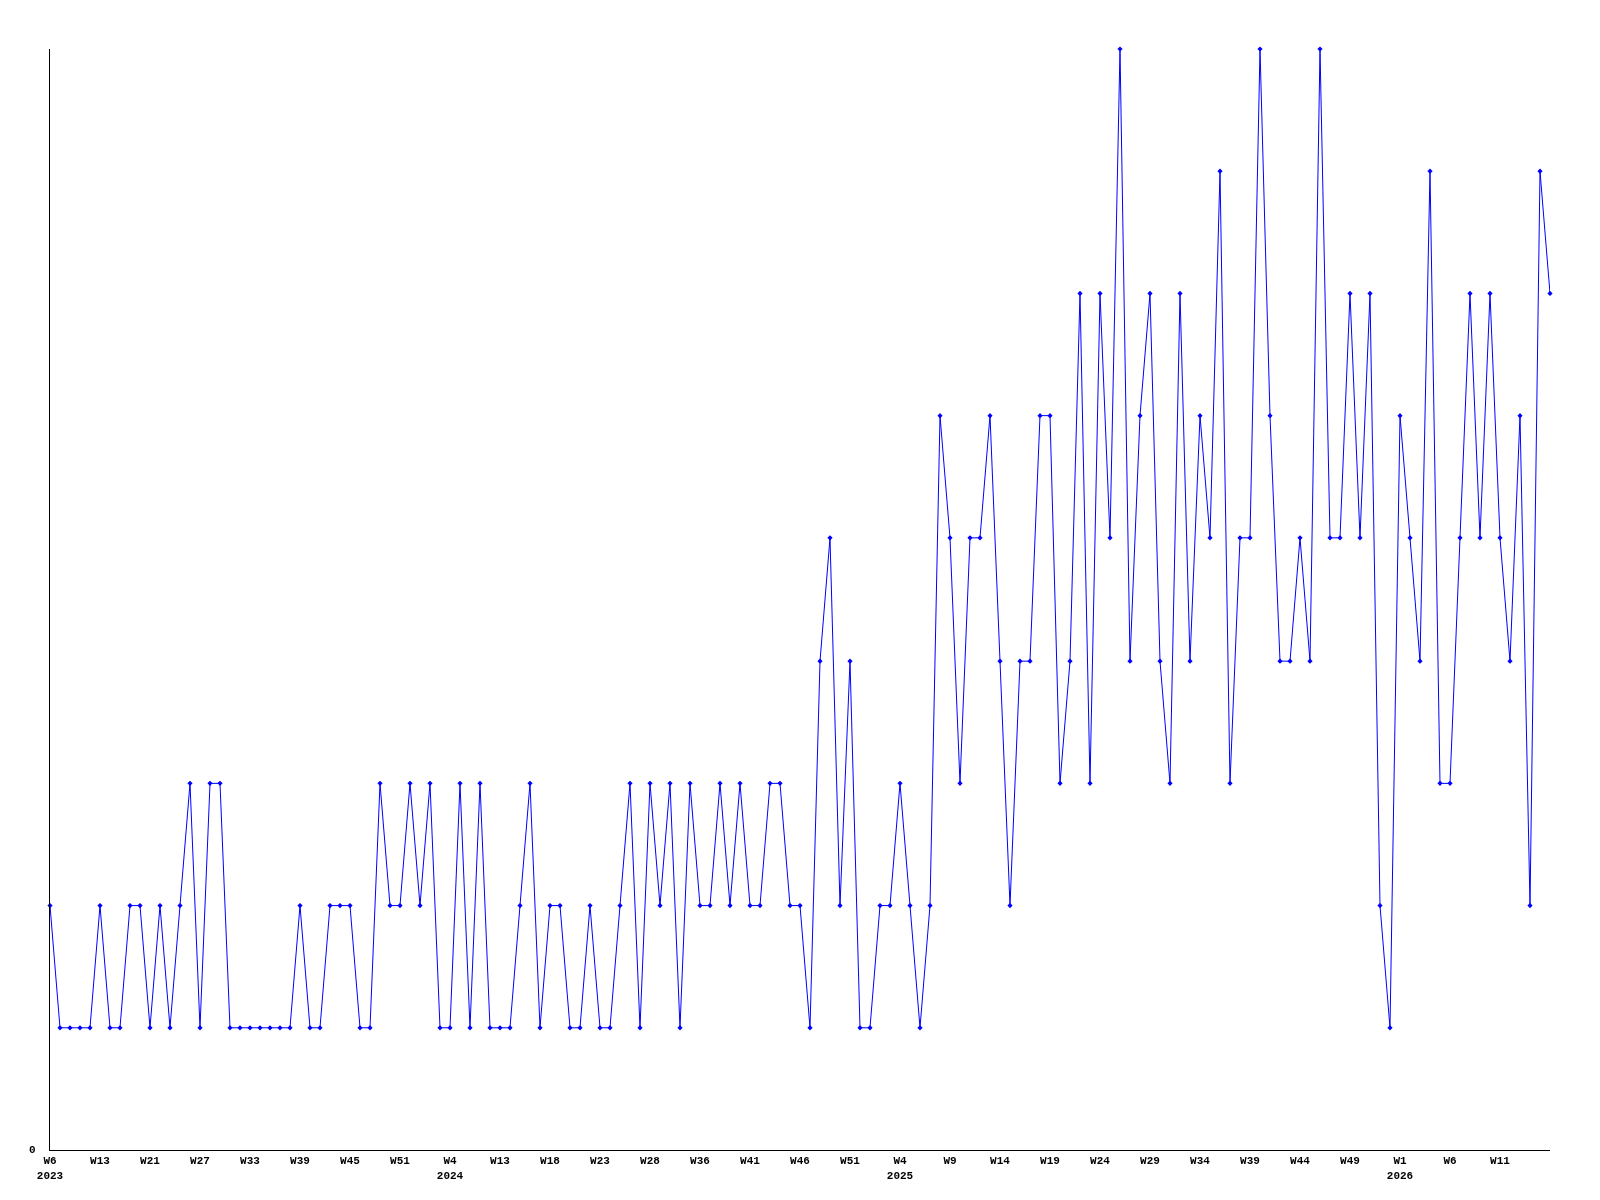 This screenshot has width=1600, height=1200. I want to click on x-tick-label: W6, so click(1450, 1161).